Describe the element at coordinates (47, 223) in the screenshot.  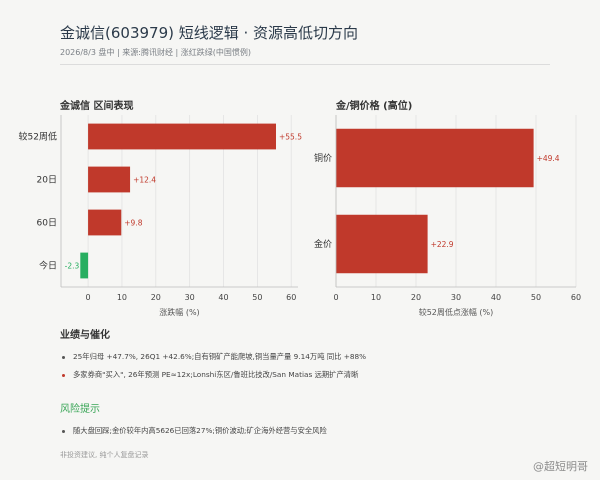
I see `y-category-label: 60日` at that location.